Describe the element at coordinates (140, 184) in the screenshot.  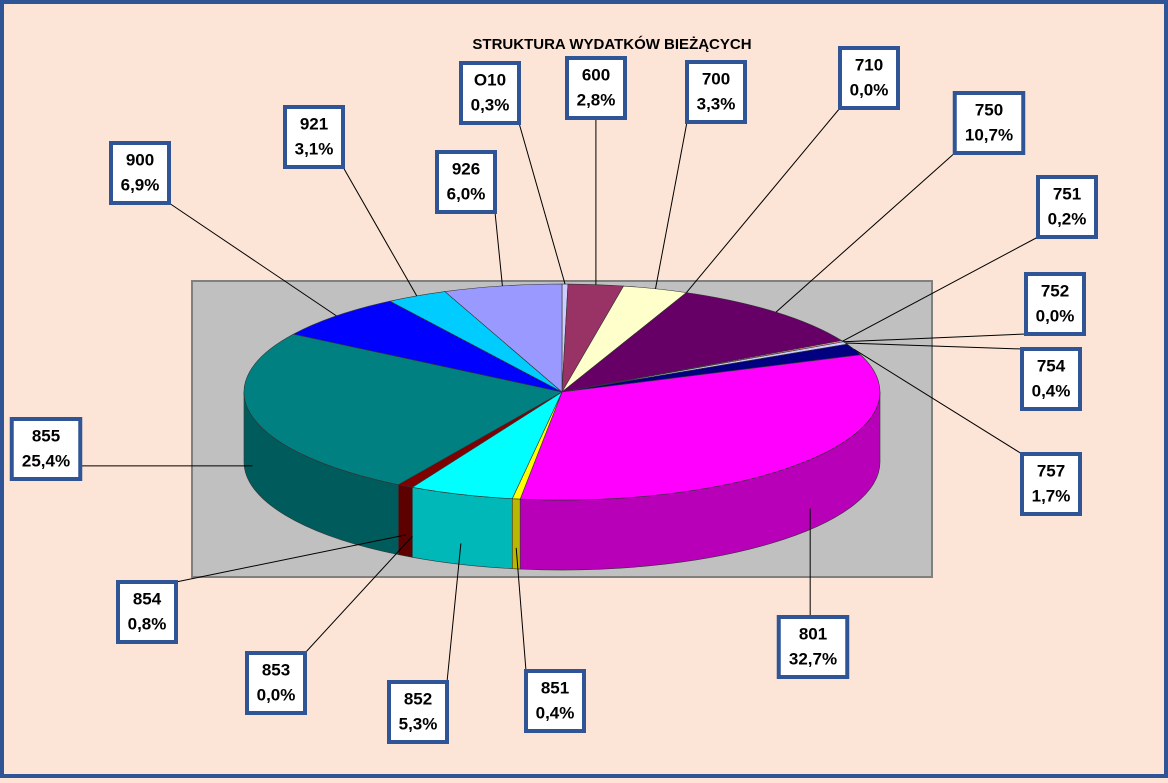
I see `value-label: 6,9%` at that location.